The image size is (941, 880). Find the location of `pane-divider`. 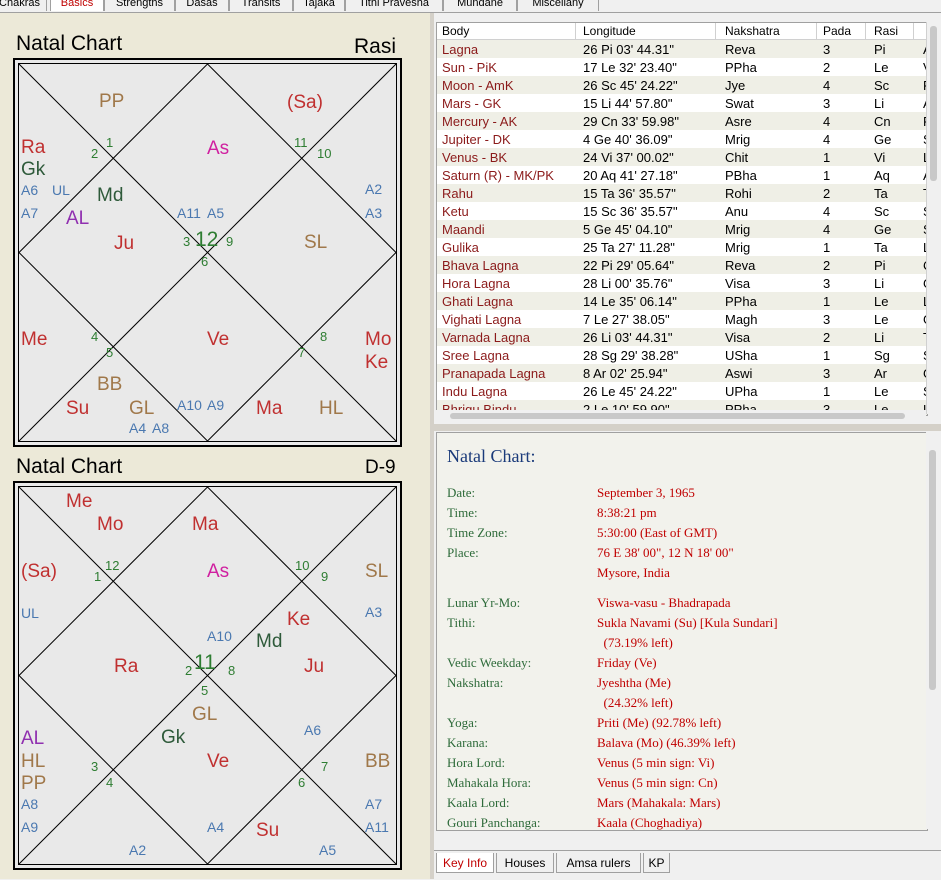

pane-divider is located at coordinates (432, 446).